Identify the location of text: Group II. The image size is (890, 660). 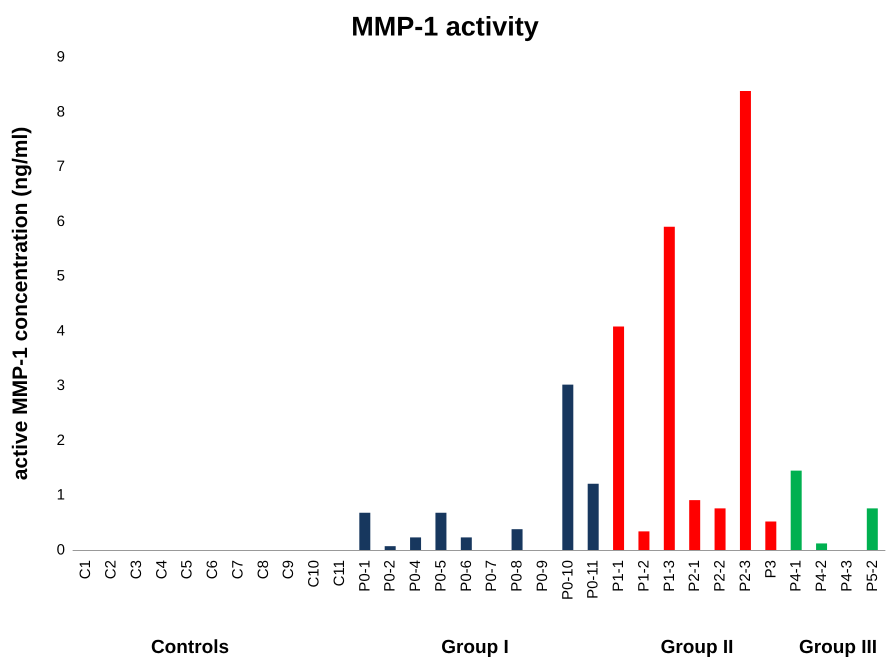
(697, 647).